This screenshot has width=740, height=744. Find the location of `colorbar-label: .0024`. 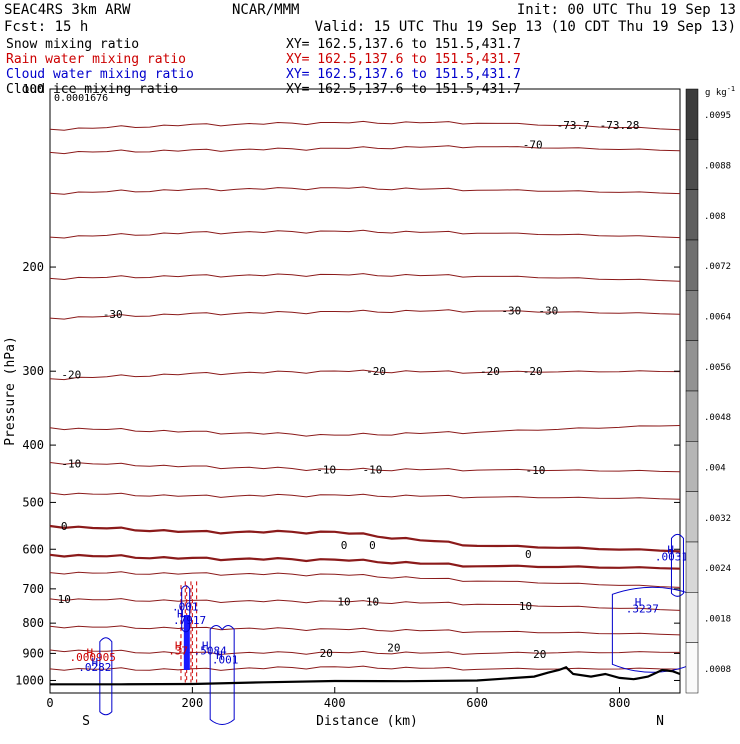

colorbar-label: .0024 is located at coordinates (717, 569).